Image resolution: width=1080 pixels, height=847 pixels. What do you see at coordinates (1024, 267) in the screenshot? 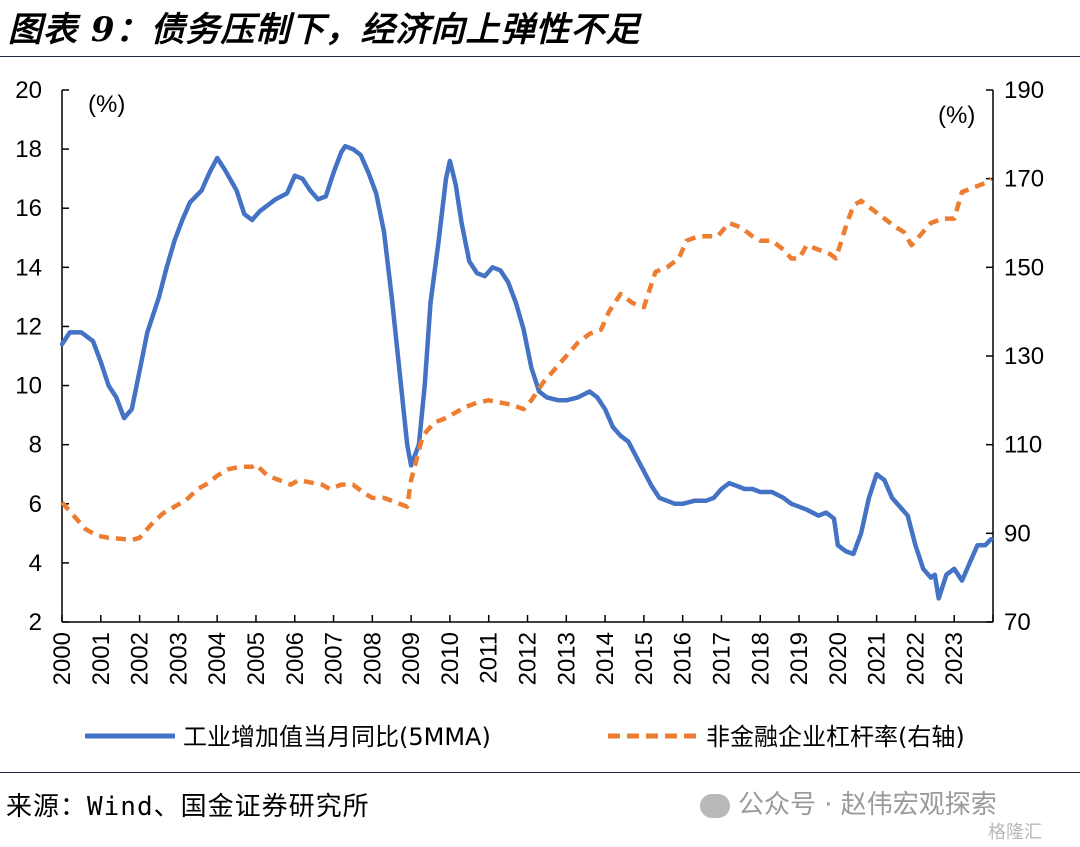
I see `right-tick-label: 150` at bounding box center [1024, 267].